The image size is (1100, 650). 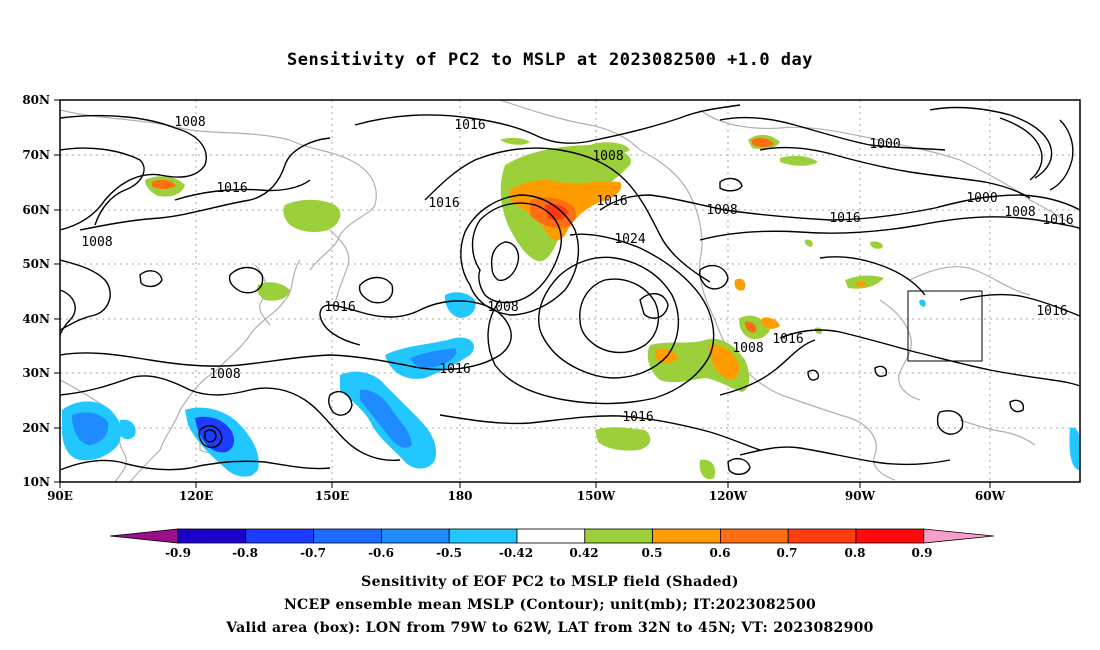 What do you see at coordinates (629, 239) in the screenshot?
I see `contour-label: 1024` at bounding box center [629, 239].